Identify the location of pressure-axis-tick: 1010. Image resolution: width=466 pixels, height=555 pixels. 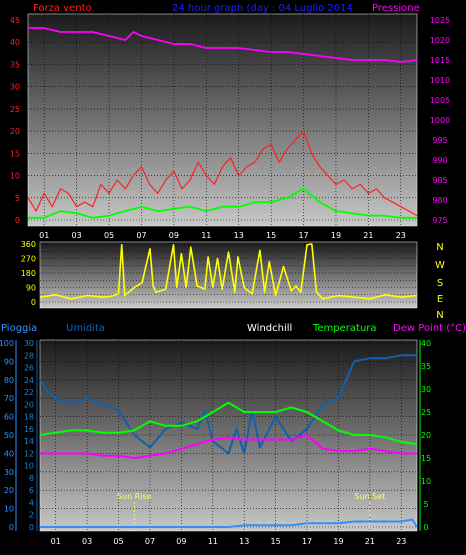
(440, 80).